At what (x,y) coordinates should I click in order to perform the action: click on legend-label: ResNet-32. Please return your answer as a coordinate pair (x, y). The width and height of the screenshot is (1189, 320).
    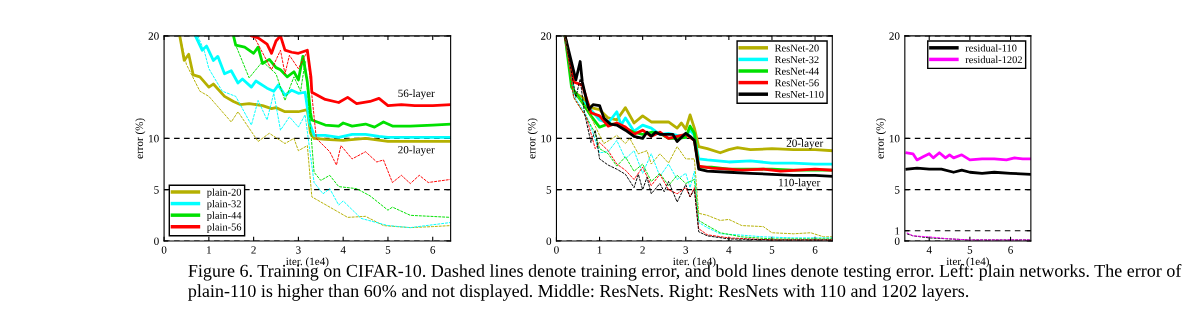
    Looking at the image, I should click on (796, 60).